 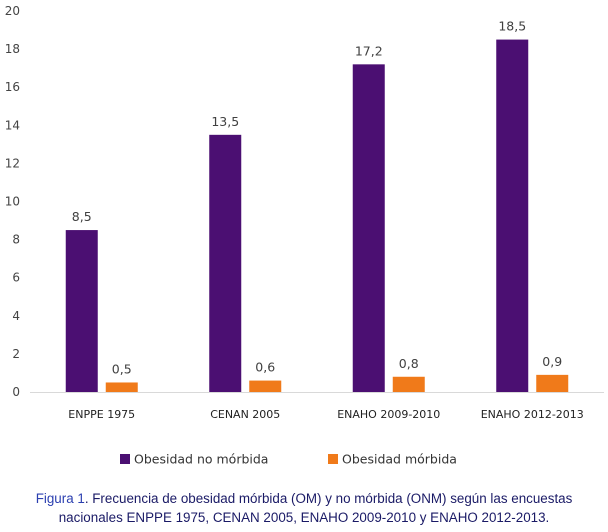 I want to click on y-tick-label: 8, so click(x=16, y=240).